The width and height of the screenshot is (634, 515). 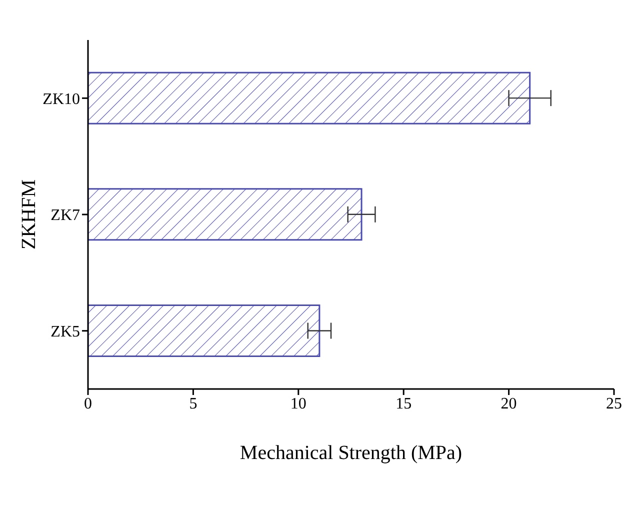 I want to click on y-tick-label: ZK7, so click(x=65, y=215).